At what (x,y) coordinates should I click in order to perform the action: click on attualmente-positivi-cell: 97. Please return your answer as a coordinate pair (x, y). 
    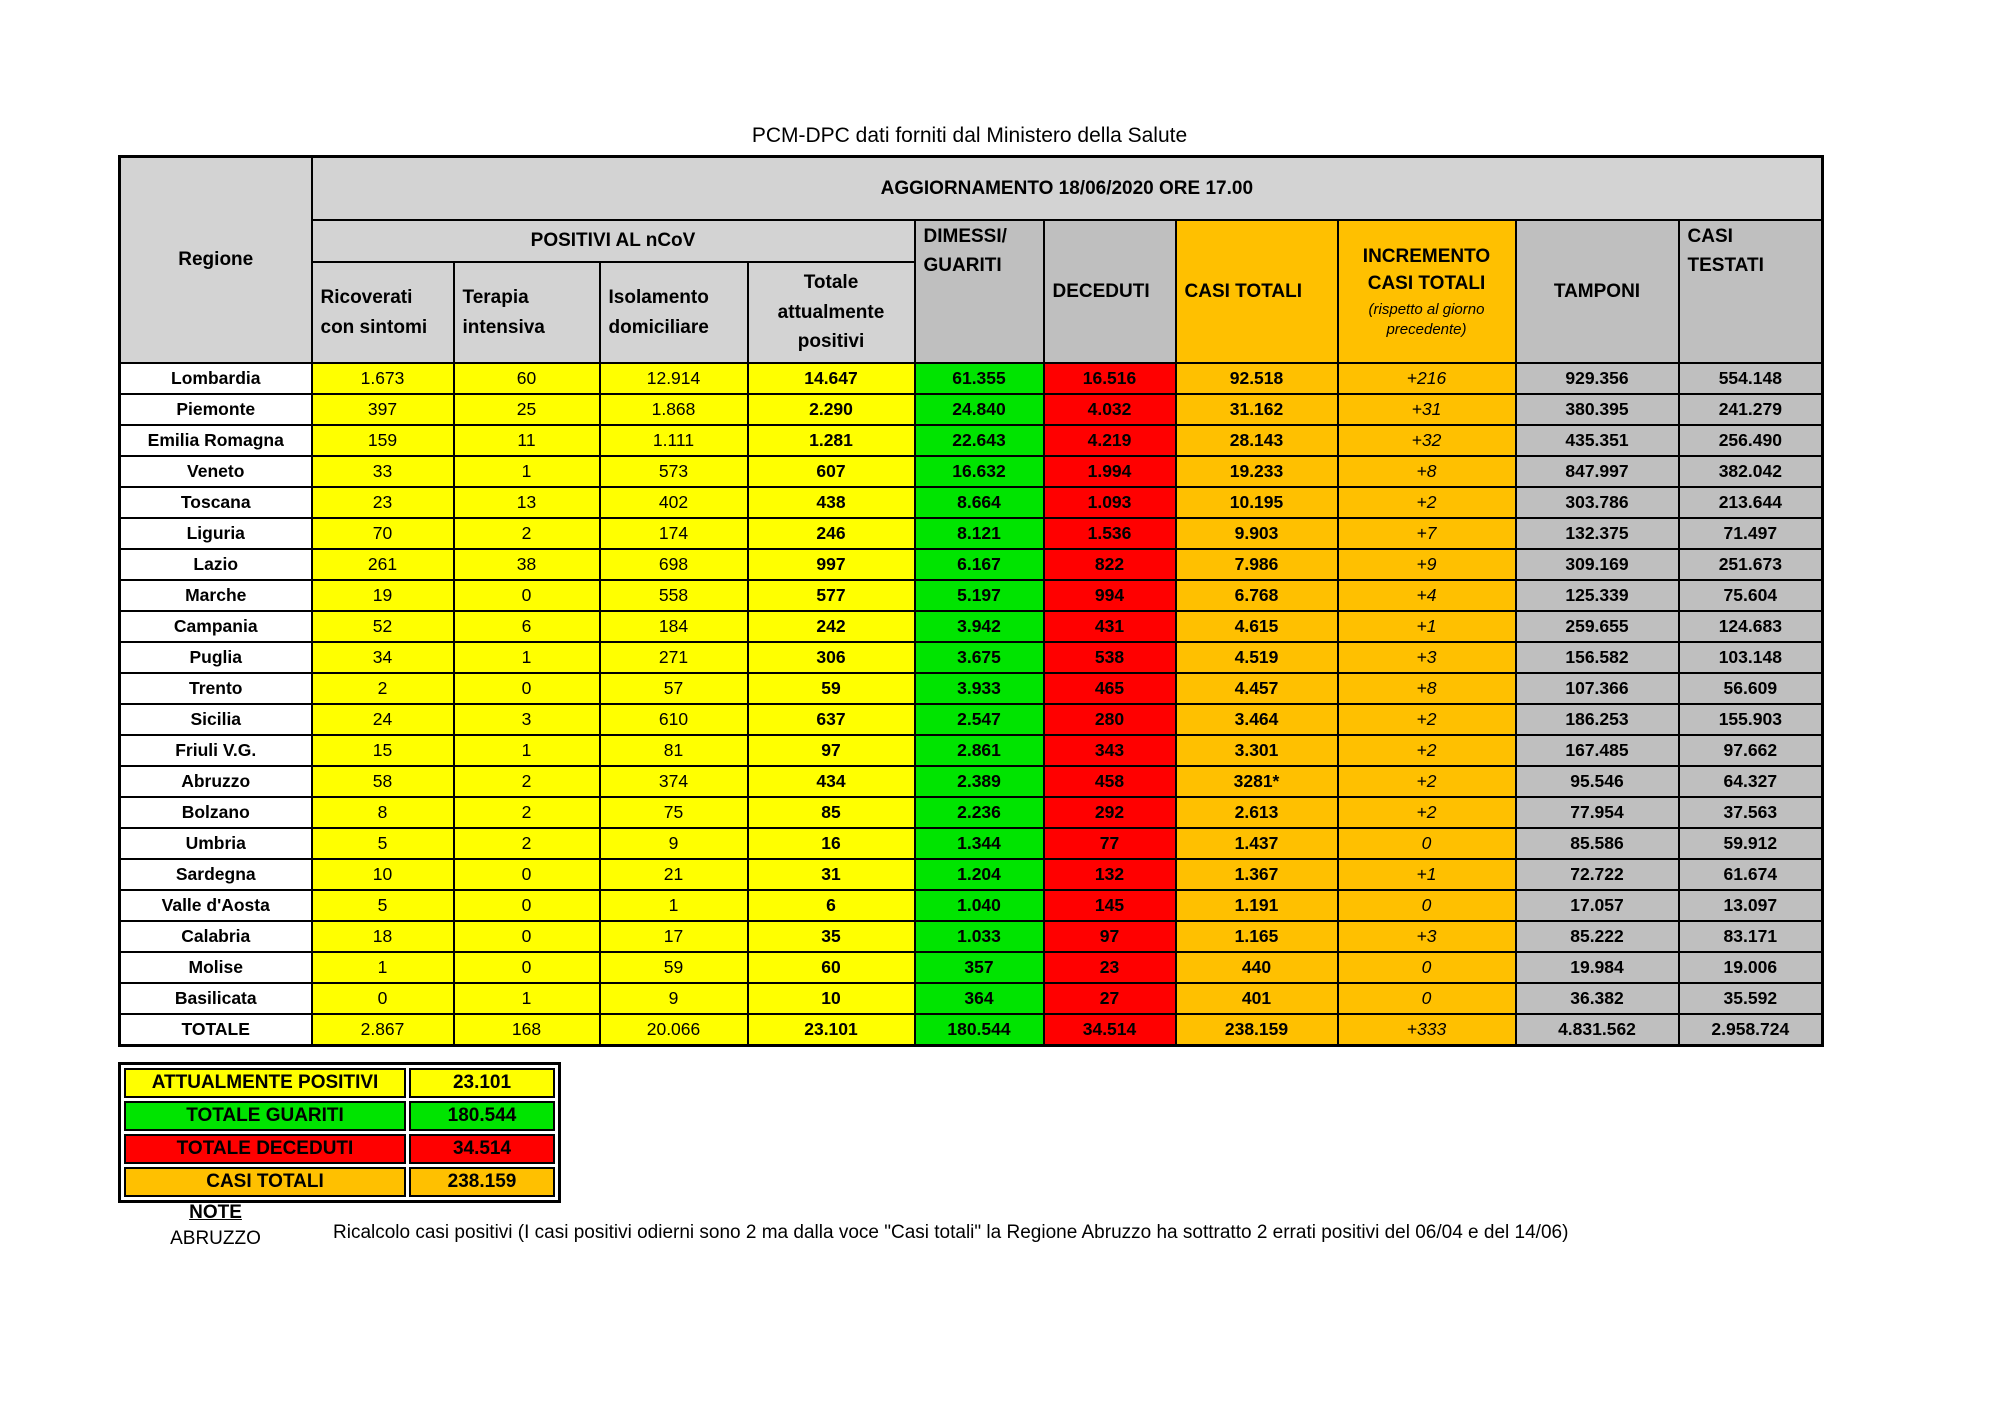
    Looking at the image, I should click on (831, 750).